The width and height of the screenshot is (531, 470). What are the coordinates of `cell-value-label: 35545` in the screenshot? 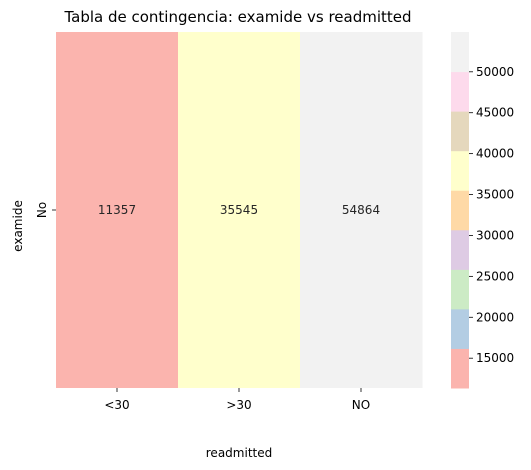 It's located at (239, 210).